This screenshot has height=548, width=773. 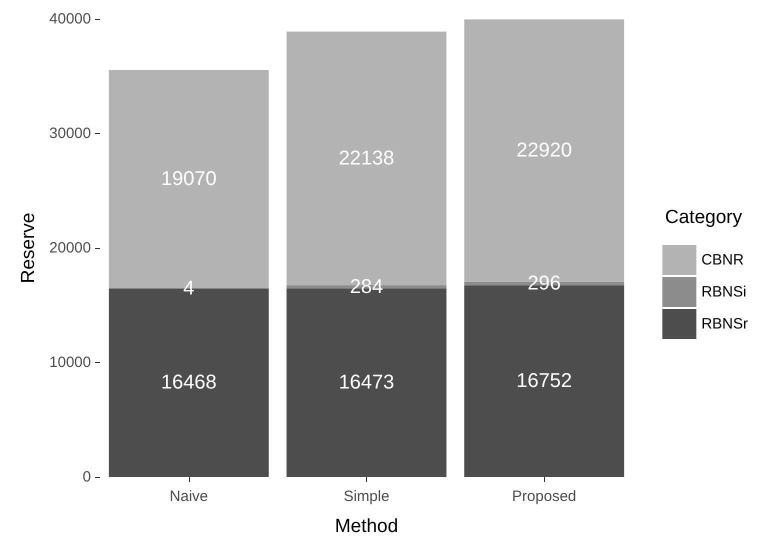 I want to click on legend-label: RBNSr, so click(x=724, y=324).